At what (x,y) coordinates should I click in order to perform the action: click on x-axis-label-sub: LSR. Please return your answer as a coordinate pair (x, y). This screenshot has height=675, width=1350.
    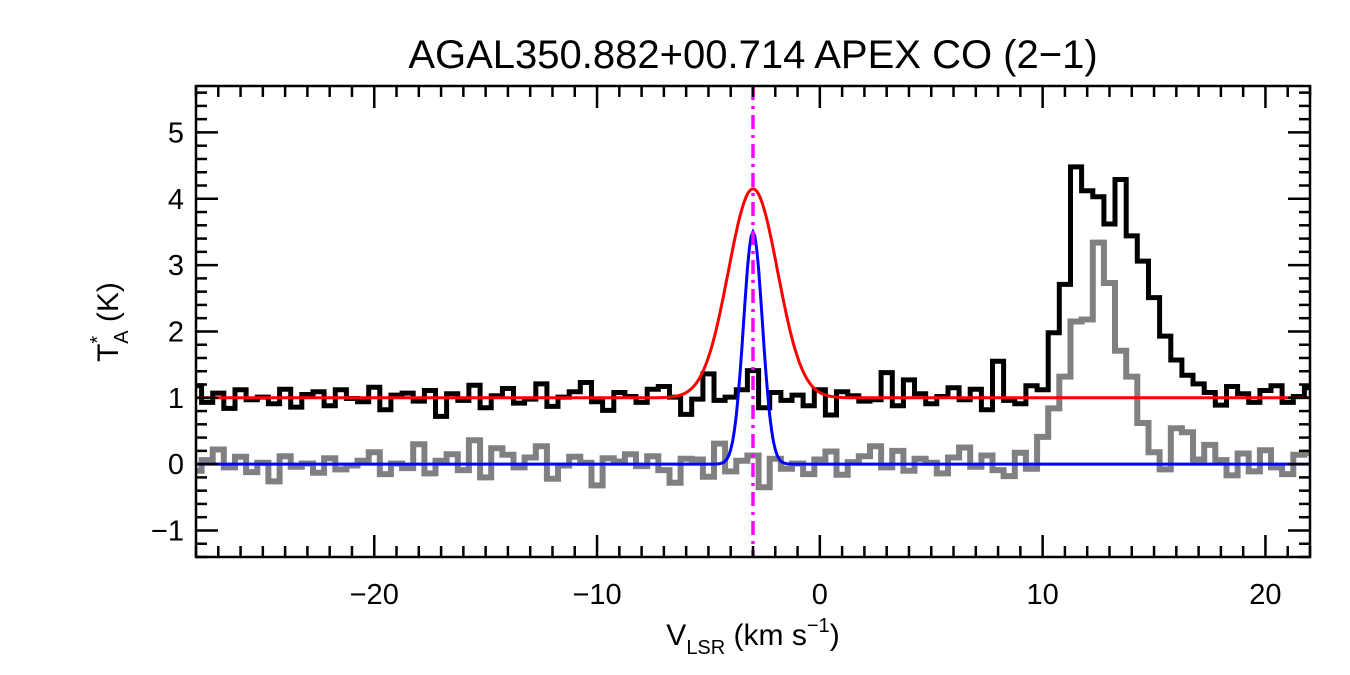
    Looking at the image, I should click on (705, 648).